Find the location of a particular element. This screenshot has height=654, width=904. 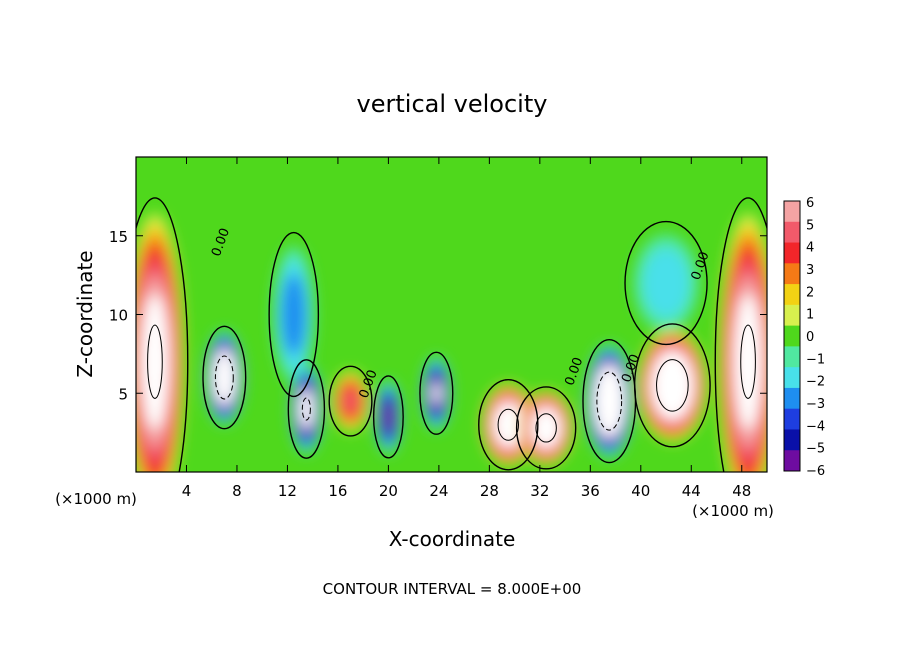

colorbar-tick-label: 5 is located at coordinates (810, 225).